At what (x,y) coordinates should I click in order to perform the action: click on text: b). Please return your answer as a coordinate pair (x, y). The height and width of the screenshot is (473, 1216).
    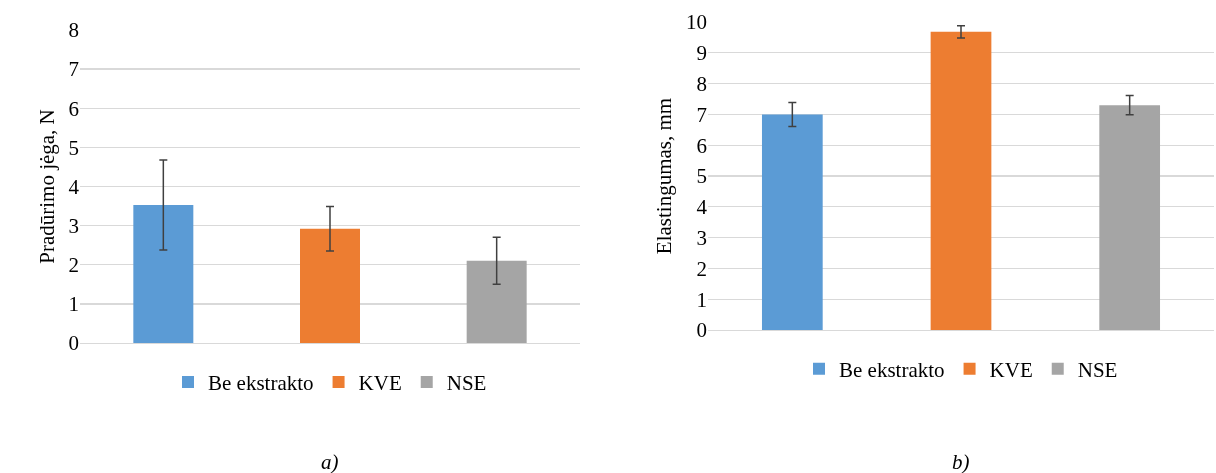
    Looking at the image, I should click on (961, 461).